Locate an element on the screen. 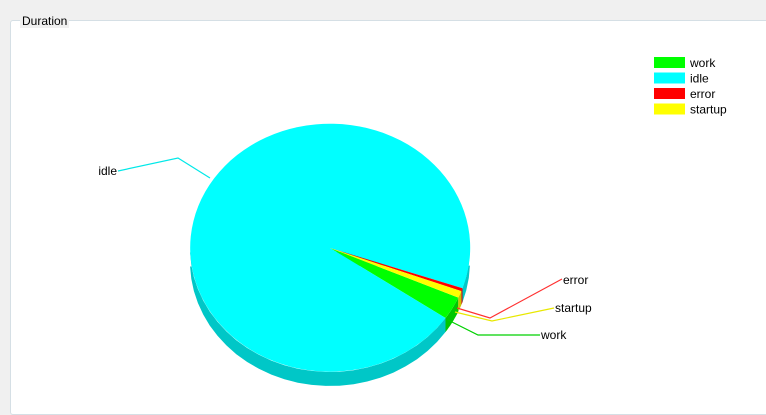  leader-line-idle is located at coordinates (164, 168).